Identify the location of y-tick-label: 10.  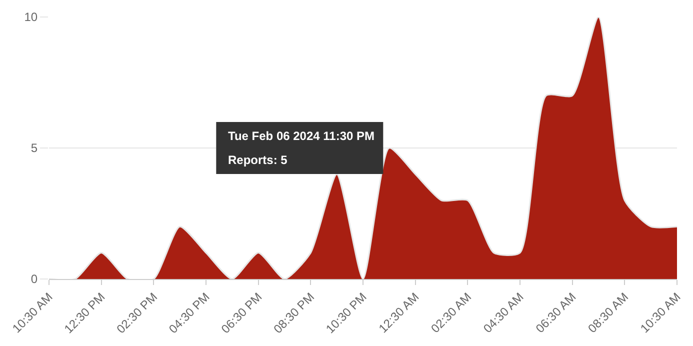
(31, 17).